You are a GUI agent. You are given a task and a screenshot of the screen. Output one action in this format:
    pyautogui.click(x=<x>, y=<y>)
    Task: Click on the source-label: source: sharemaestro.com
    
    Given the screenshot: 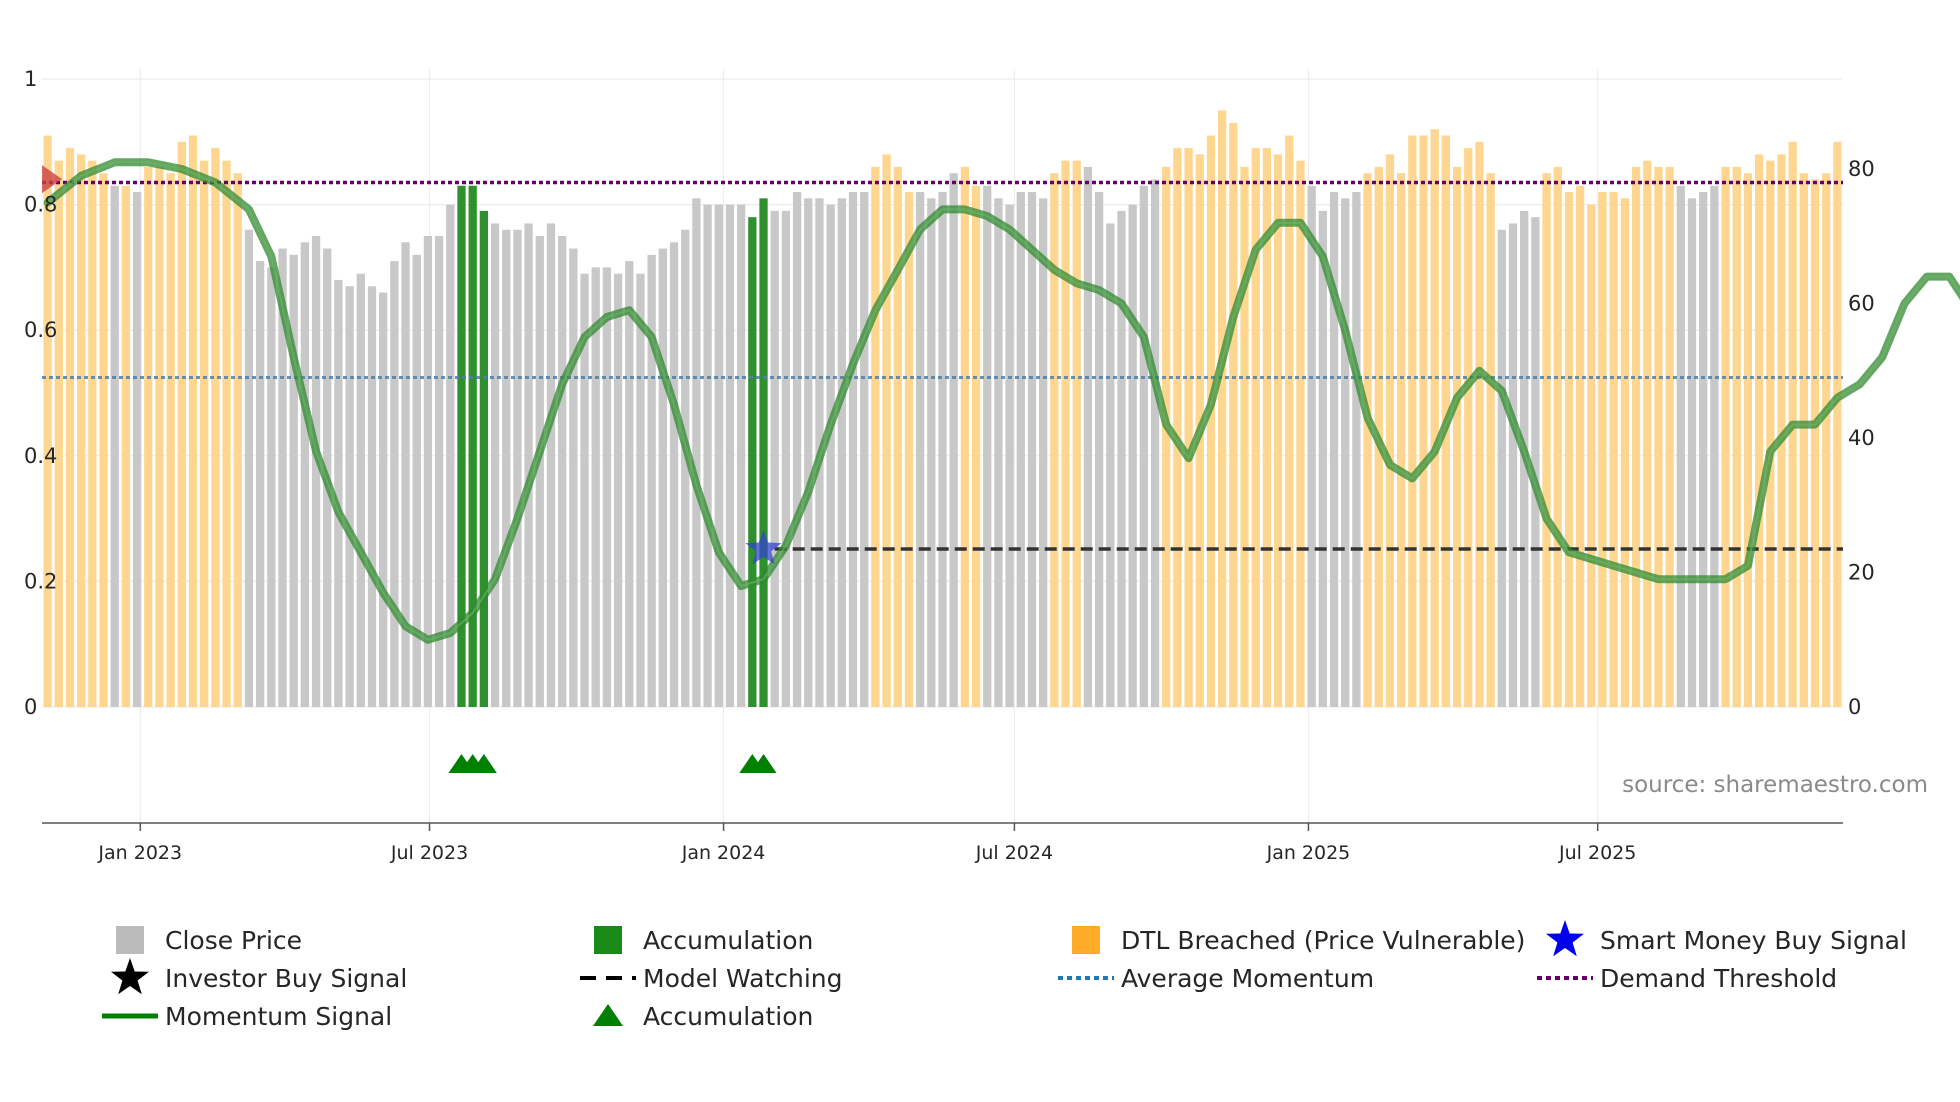 What is the action you would take?
    pyautogui.click(x=1775, y=785)
    